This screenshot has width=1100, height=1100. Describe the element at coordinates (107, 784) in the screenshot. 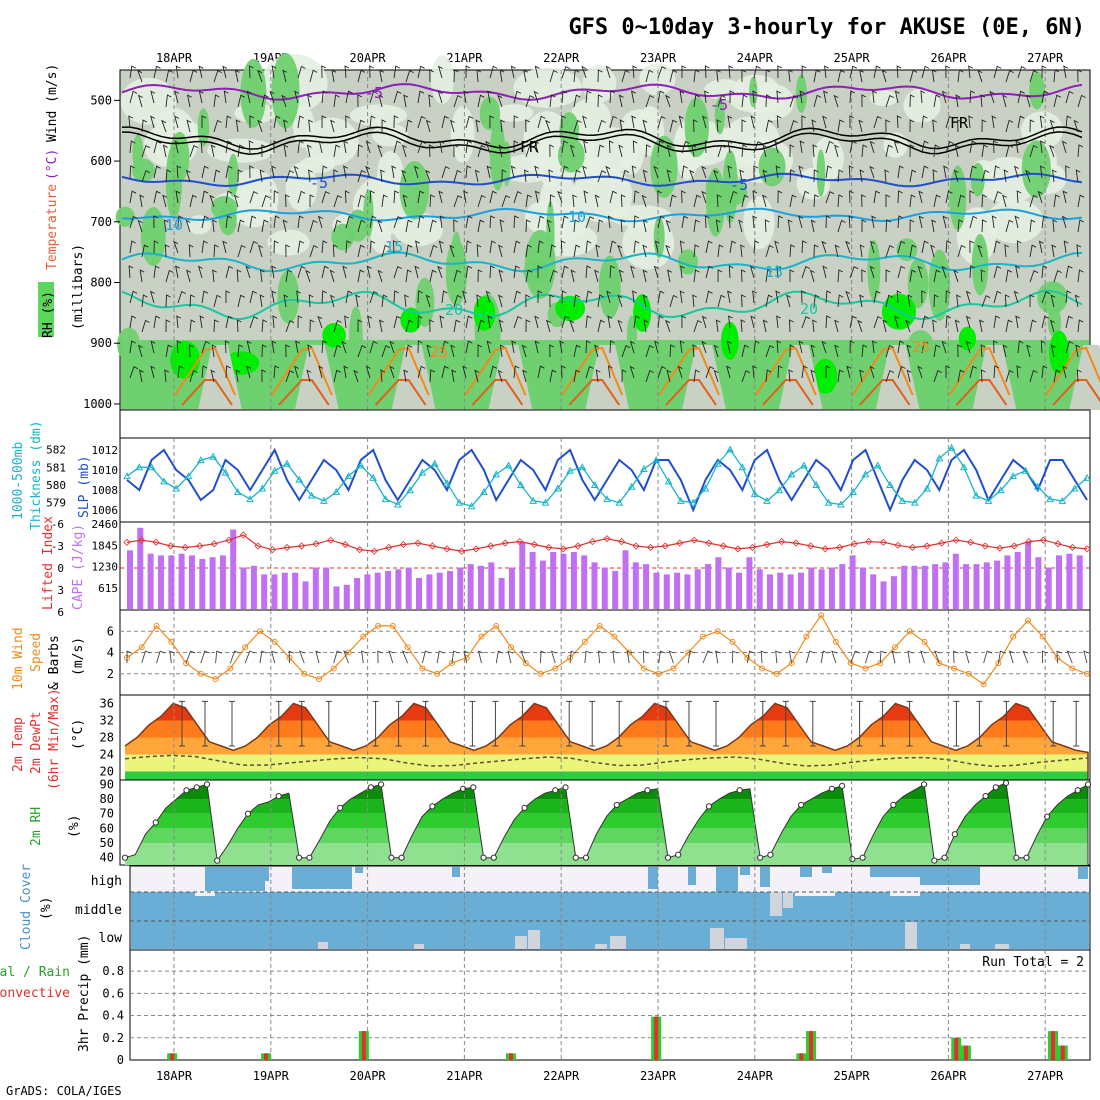

I see `rh2m-tick: 90` at that location.